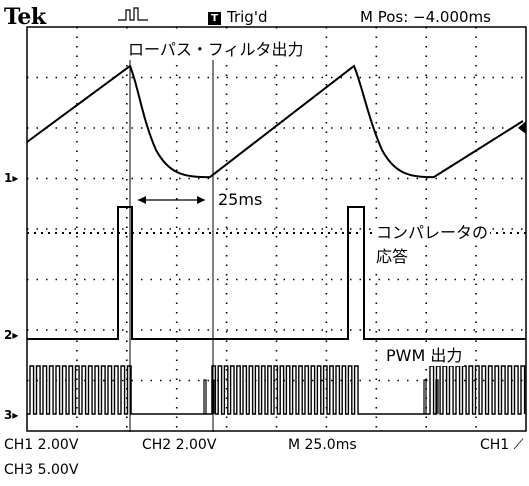 The height and width of the screenshot is (486, 529). I want to click on lowpass-label: ローパス・フィルタ出力, so click(216, 48).